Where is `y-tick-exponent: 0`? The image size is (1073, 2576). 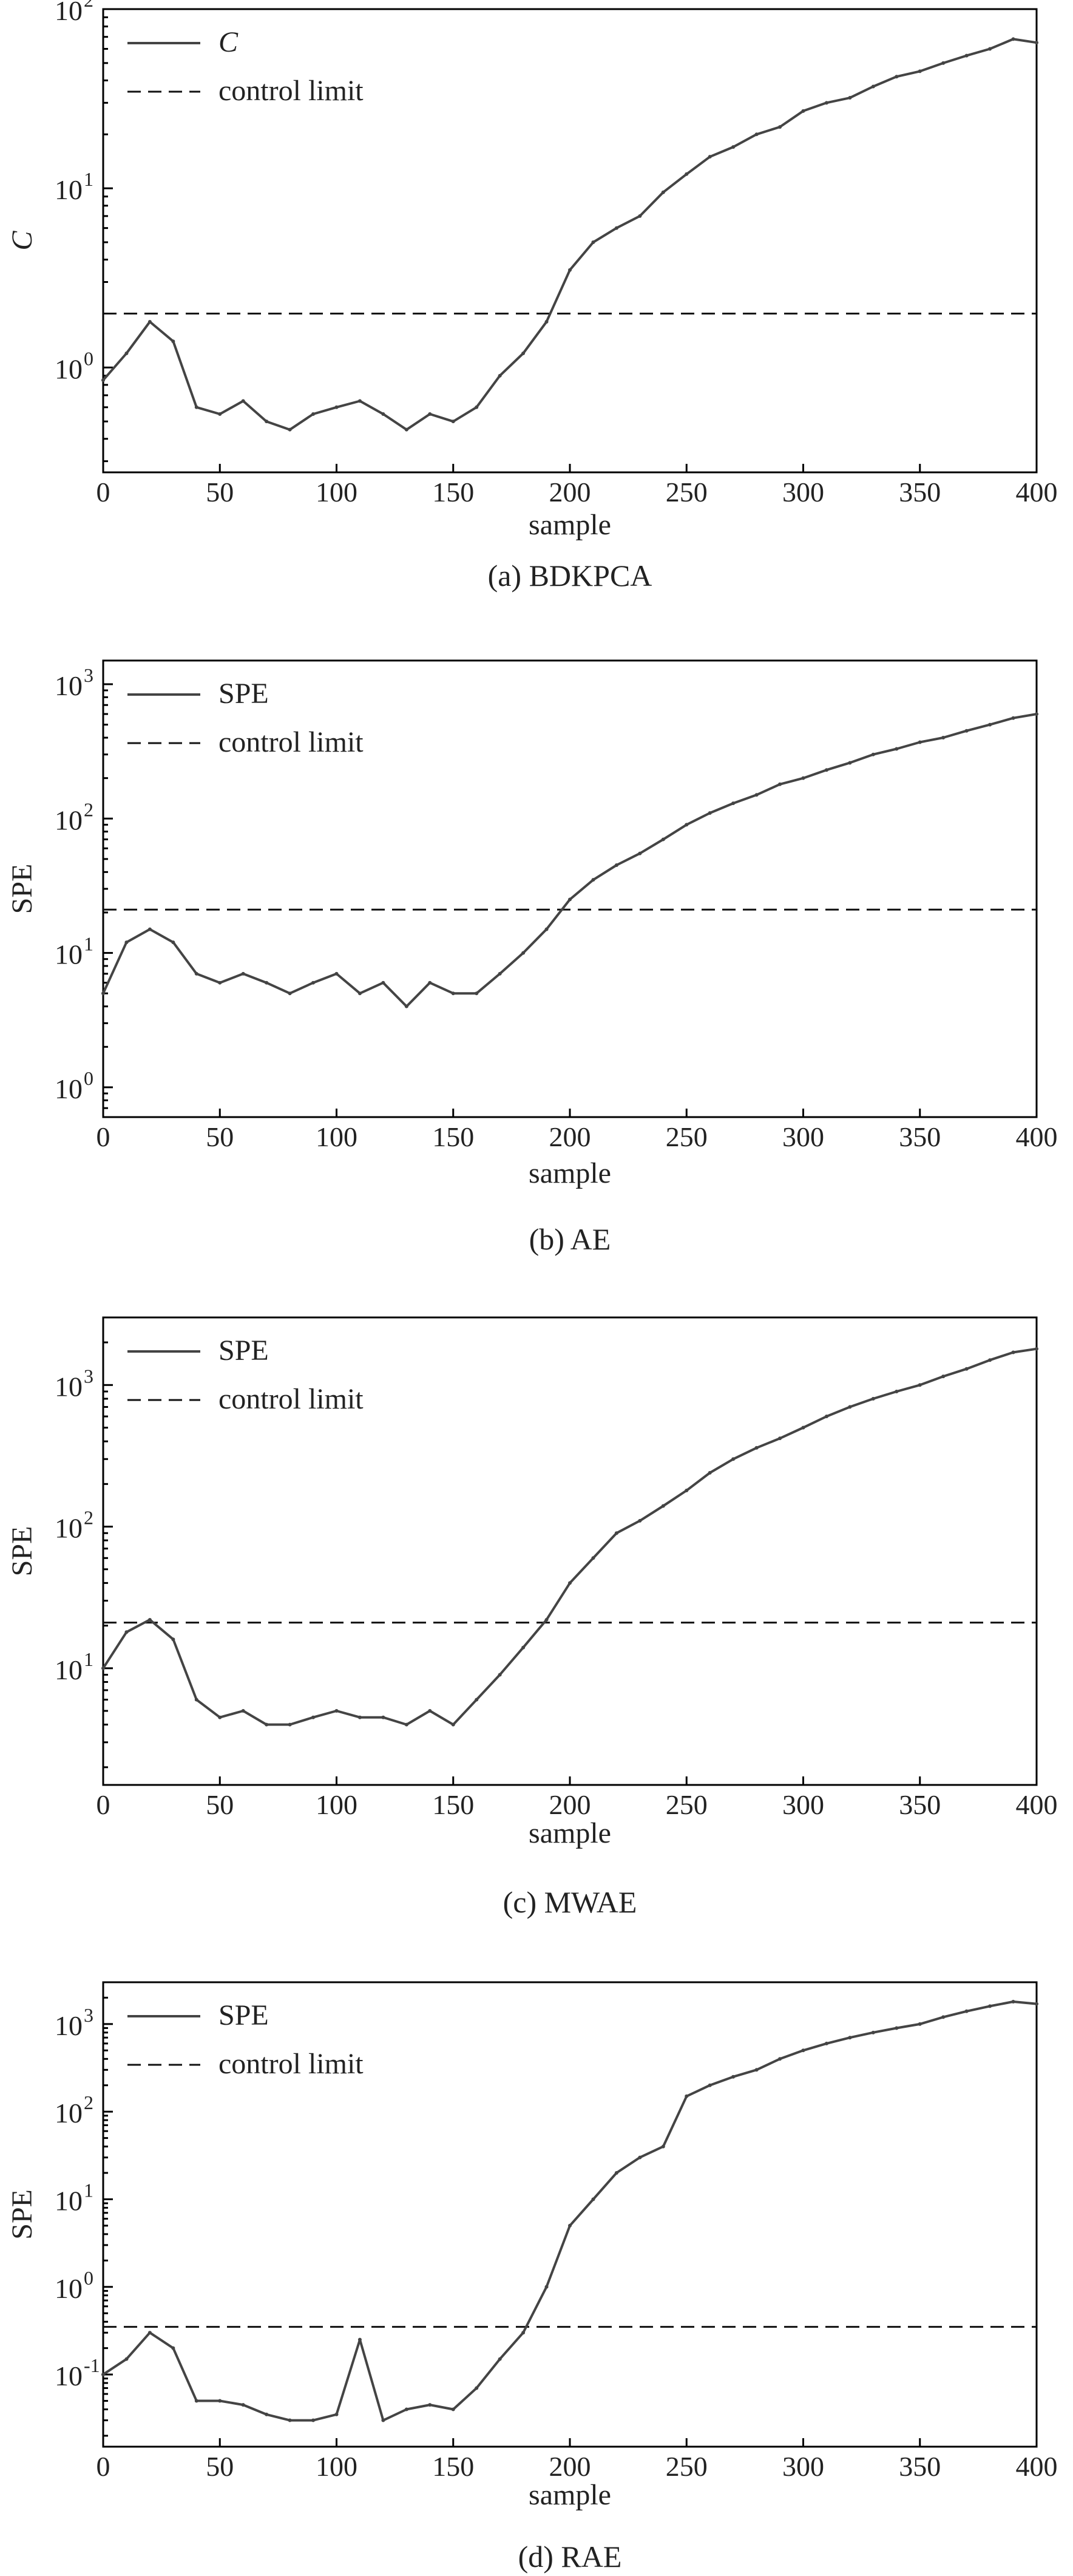
y-tick-exponent: 0 is located at coordinates (88, 1078).